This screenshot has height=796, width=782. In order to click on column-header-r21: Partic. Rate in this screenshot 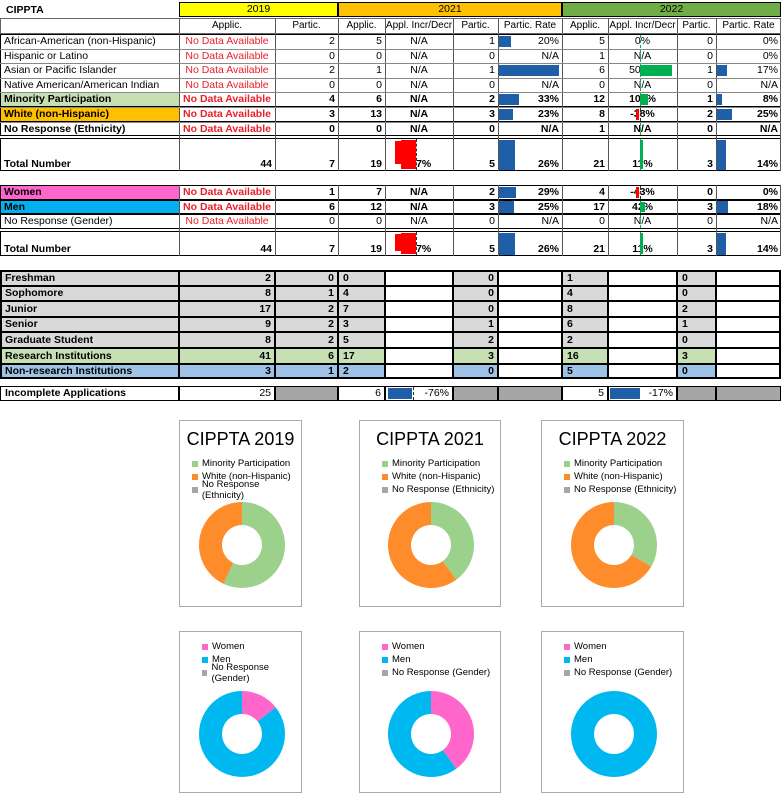, I will do `click(530, 25)`.